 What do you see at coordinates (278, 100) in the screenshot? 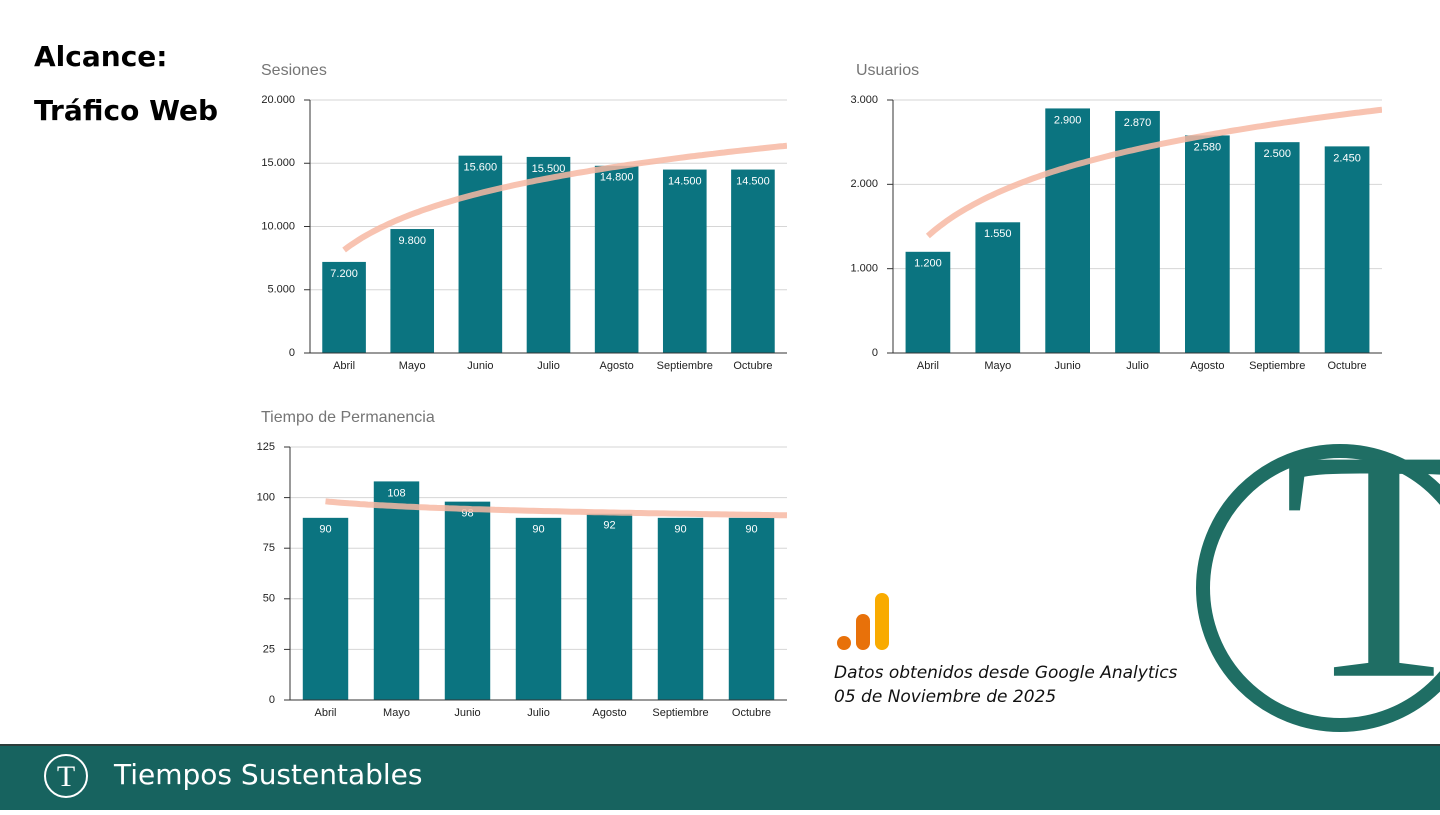
I see `y-tick-label: 20.000` at bounding box center [278, 100].